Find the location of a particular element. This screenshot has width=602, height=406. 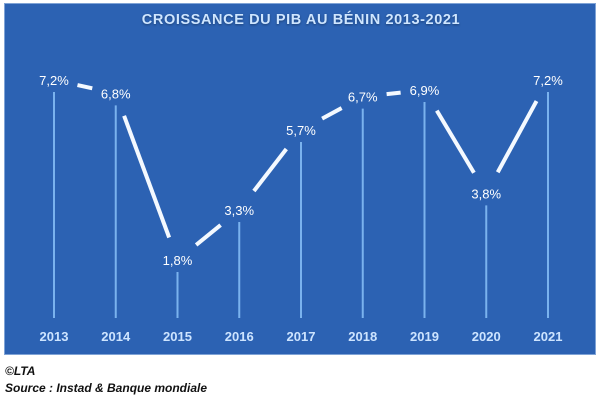

line-segment-2016-2017 is located at coordinates (270, 170).